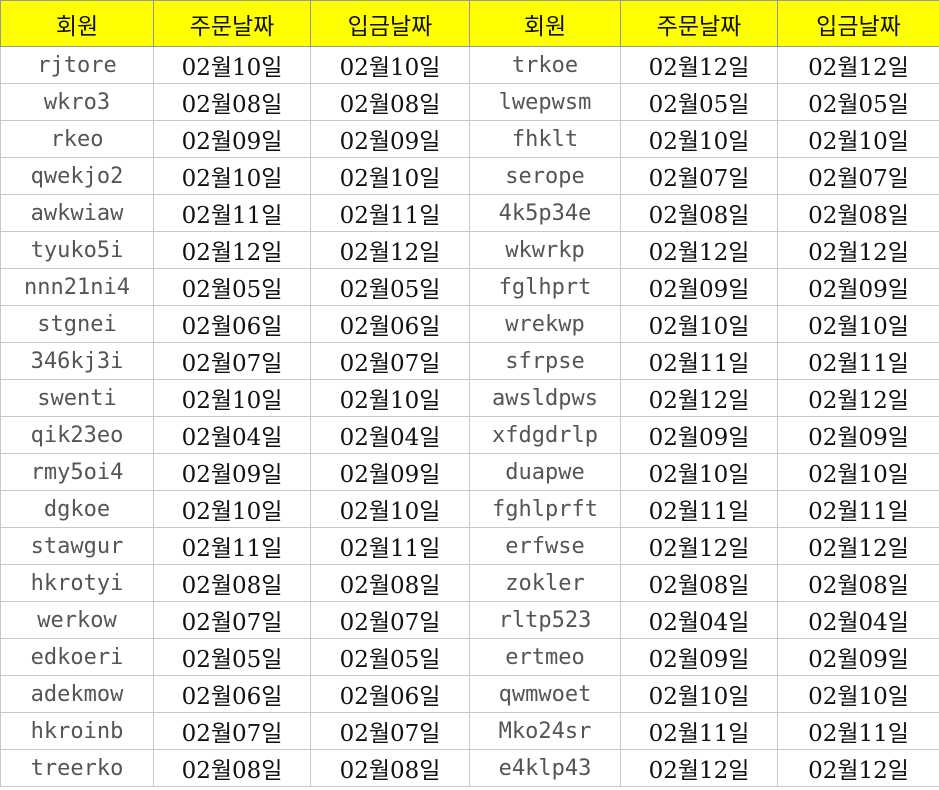 This screenshot has width=939, height=790. What do you see at coordinates (545, 768) in the screenshot?
I see `member-cell: e4klp43` at bounding box center [545, 768].